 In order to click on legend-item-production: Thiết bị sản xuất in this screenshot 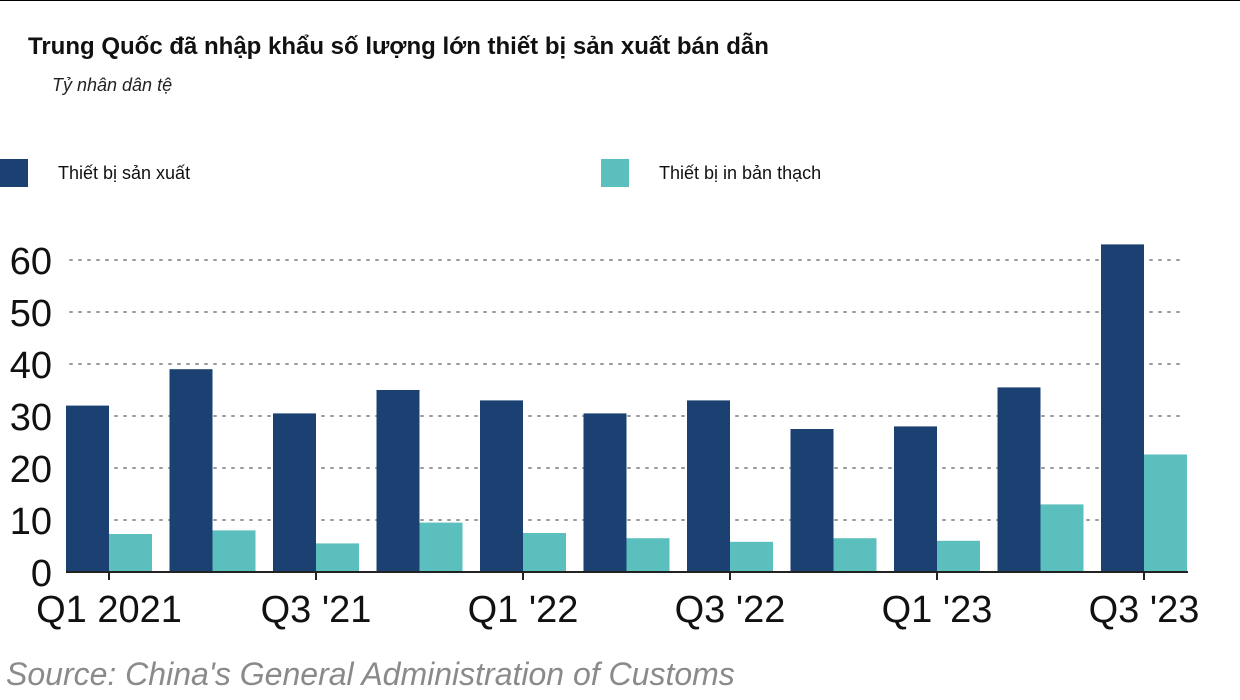, I will do `click(95, 173)`.